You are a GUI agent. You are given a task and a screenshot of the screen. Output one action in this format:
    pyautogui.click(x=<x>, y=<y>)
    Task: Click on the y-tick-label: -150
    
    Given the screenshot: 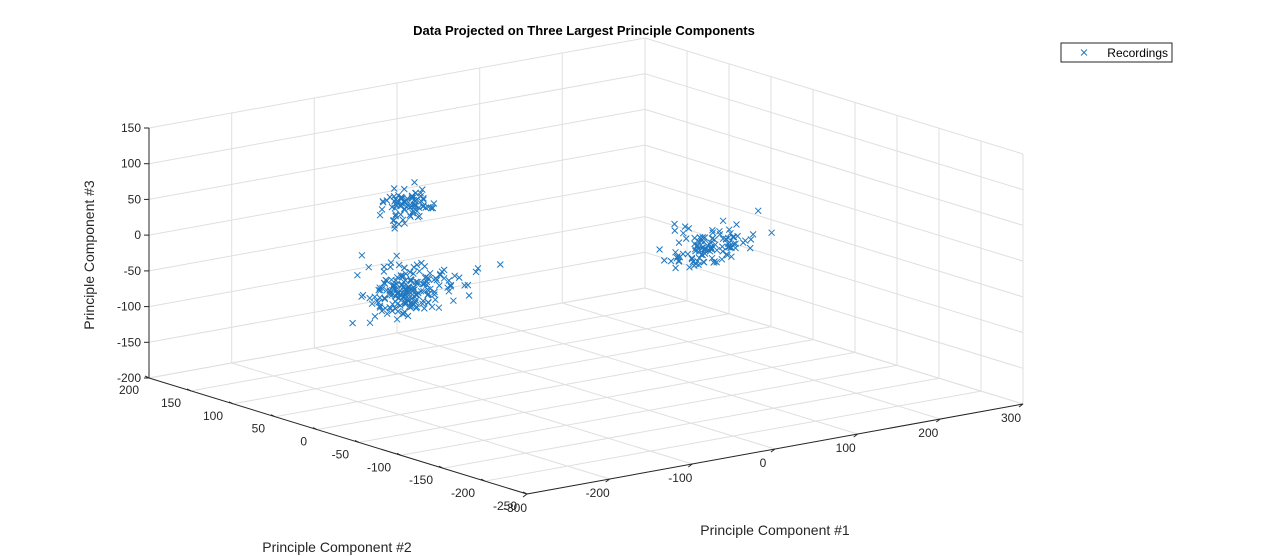 What is the action you would take?
    pyautogui.click(x=421, y=480)
    